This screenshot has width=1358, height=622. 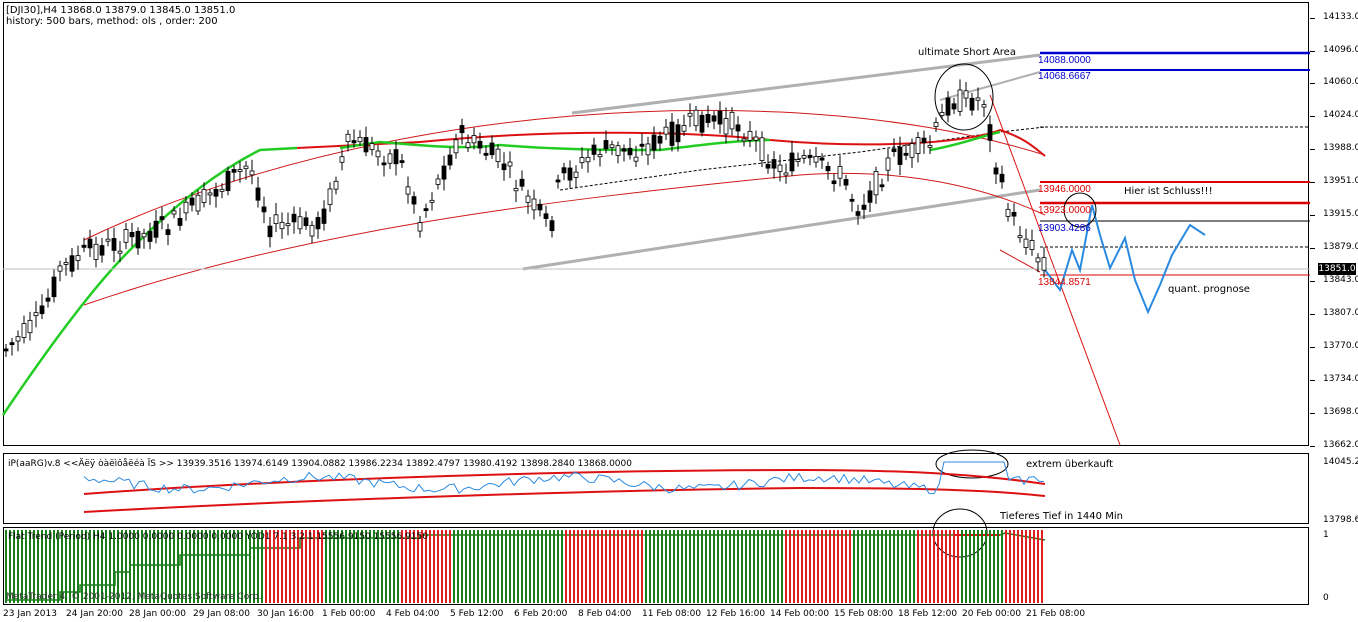 What do you see at coordinates (564, 481) in the screenshot?
I see `ind1-upper` at bounding box center [564, 481].